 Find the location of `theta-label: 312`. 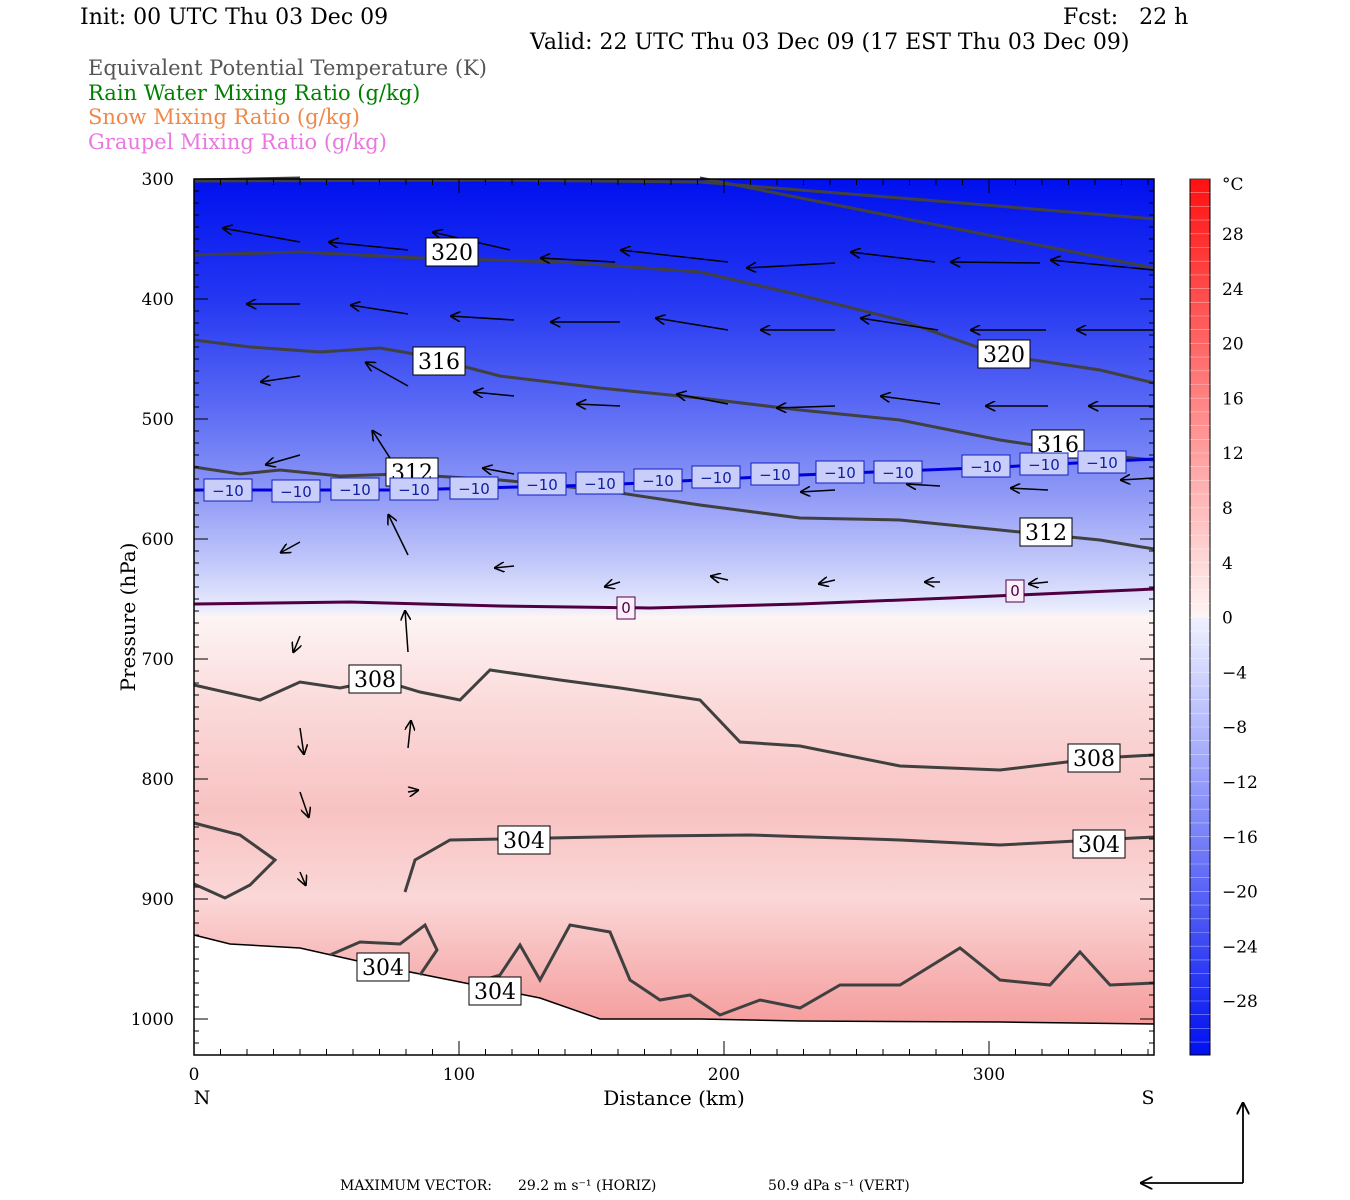

theta-label: 312 is located at coordinates (1046, 532).